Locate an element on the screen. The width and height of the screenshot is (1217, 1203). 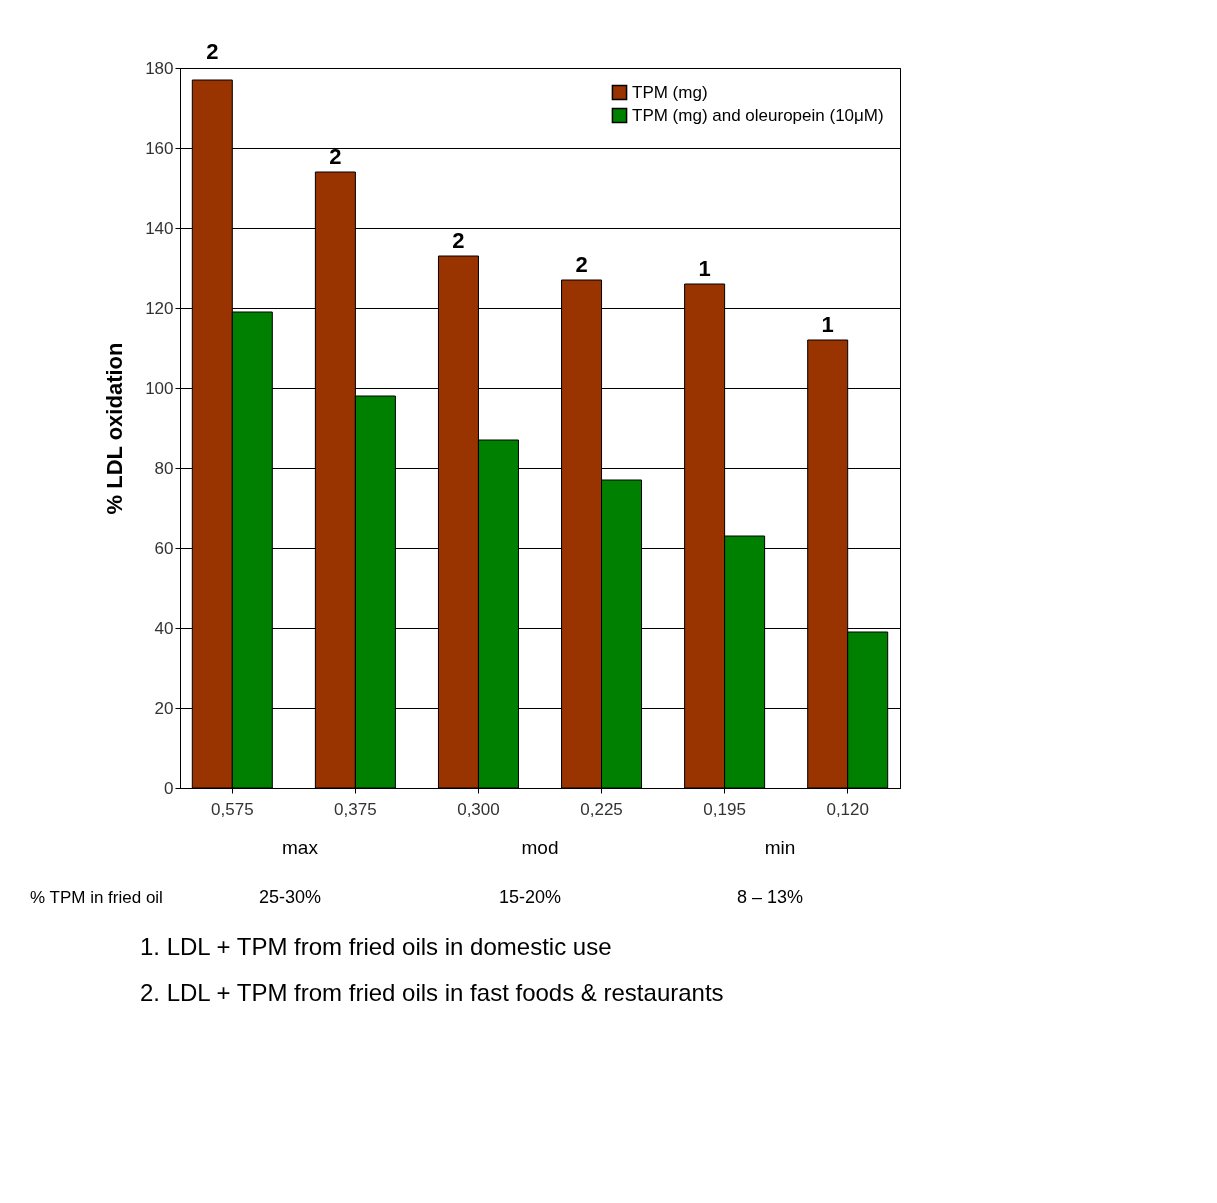
y-axis-title: % LDL oxidation is located at coordinates (115, 428).